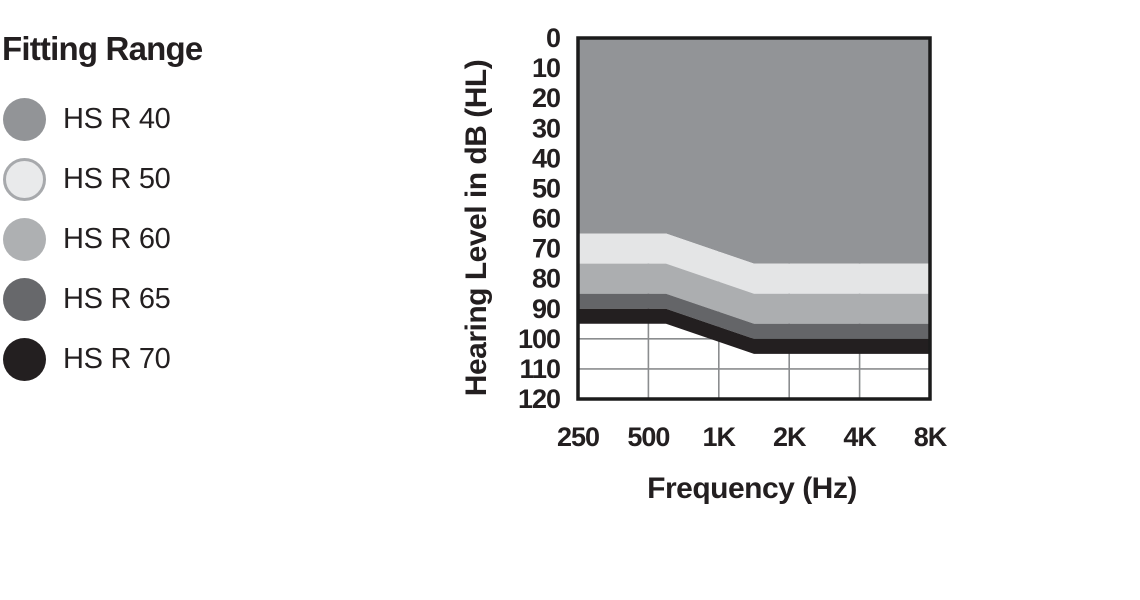 The height and width of the screenshot is (600, 1140). What do you see at coordinates (546, 128) in the screenshot?
I see `y-tick-label-30: 30` at bounding box center [546, 128].